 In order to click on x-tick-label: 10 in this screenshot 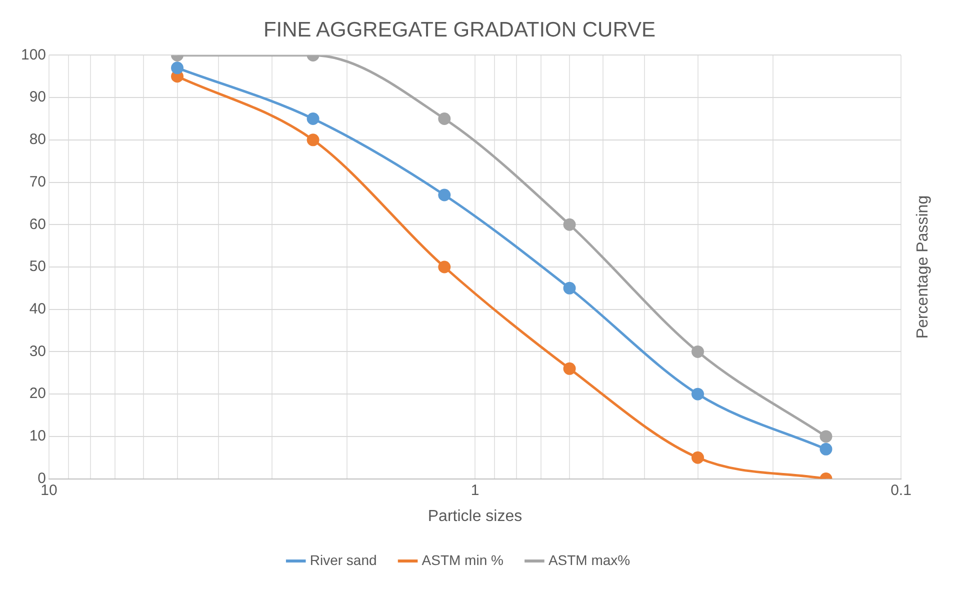, I will do `click(49, 490)`.